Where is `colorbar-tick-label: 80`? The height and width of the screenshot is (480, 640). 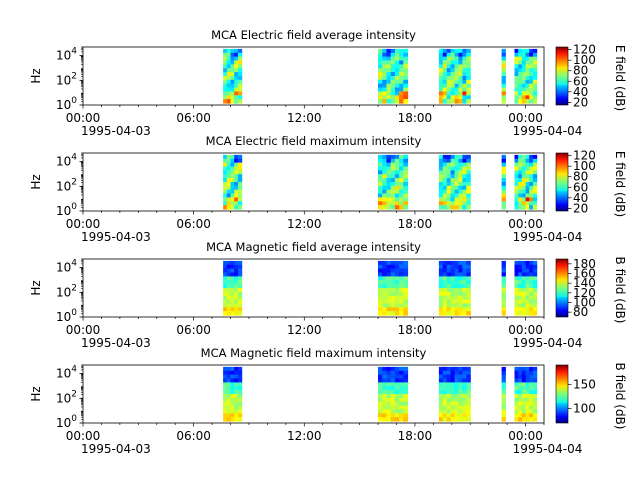
colorbar-tick-label: 80 is located at coordinates (580, 312).